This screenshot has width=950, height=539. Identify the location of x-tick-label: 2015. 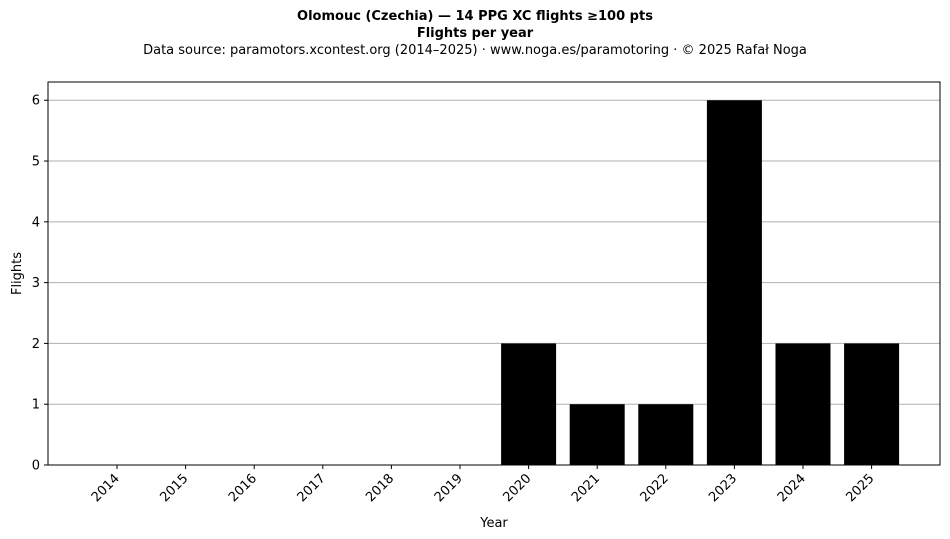
(174, 488).